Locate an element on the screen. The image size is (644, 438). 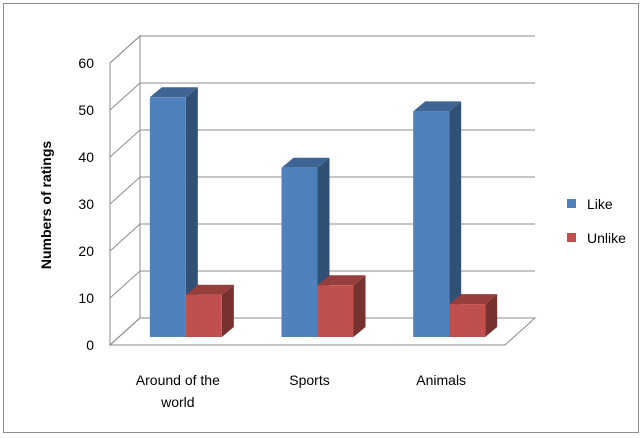
legend-item-unlike: Unlike is located at coordinates (596, 238).